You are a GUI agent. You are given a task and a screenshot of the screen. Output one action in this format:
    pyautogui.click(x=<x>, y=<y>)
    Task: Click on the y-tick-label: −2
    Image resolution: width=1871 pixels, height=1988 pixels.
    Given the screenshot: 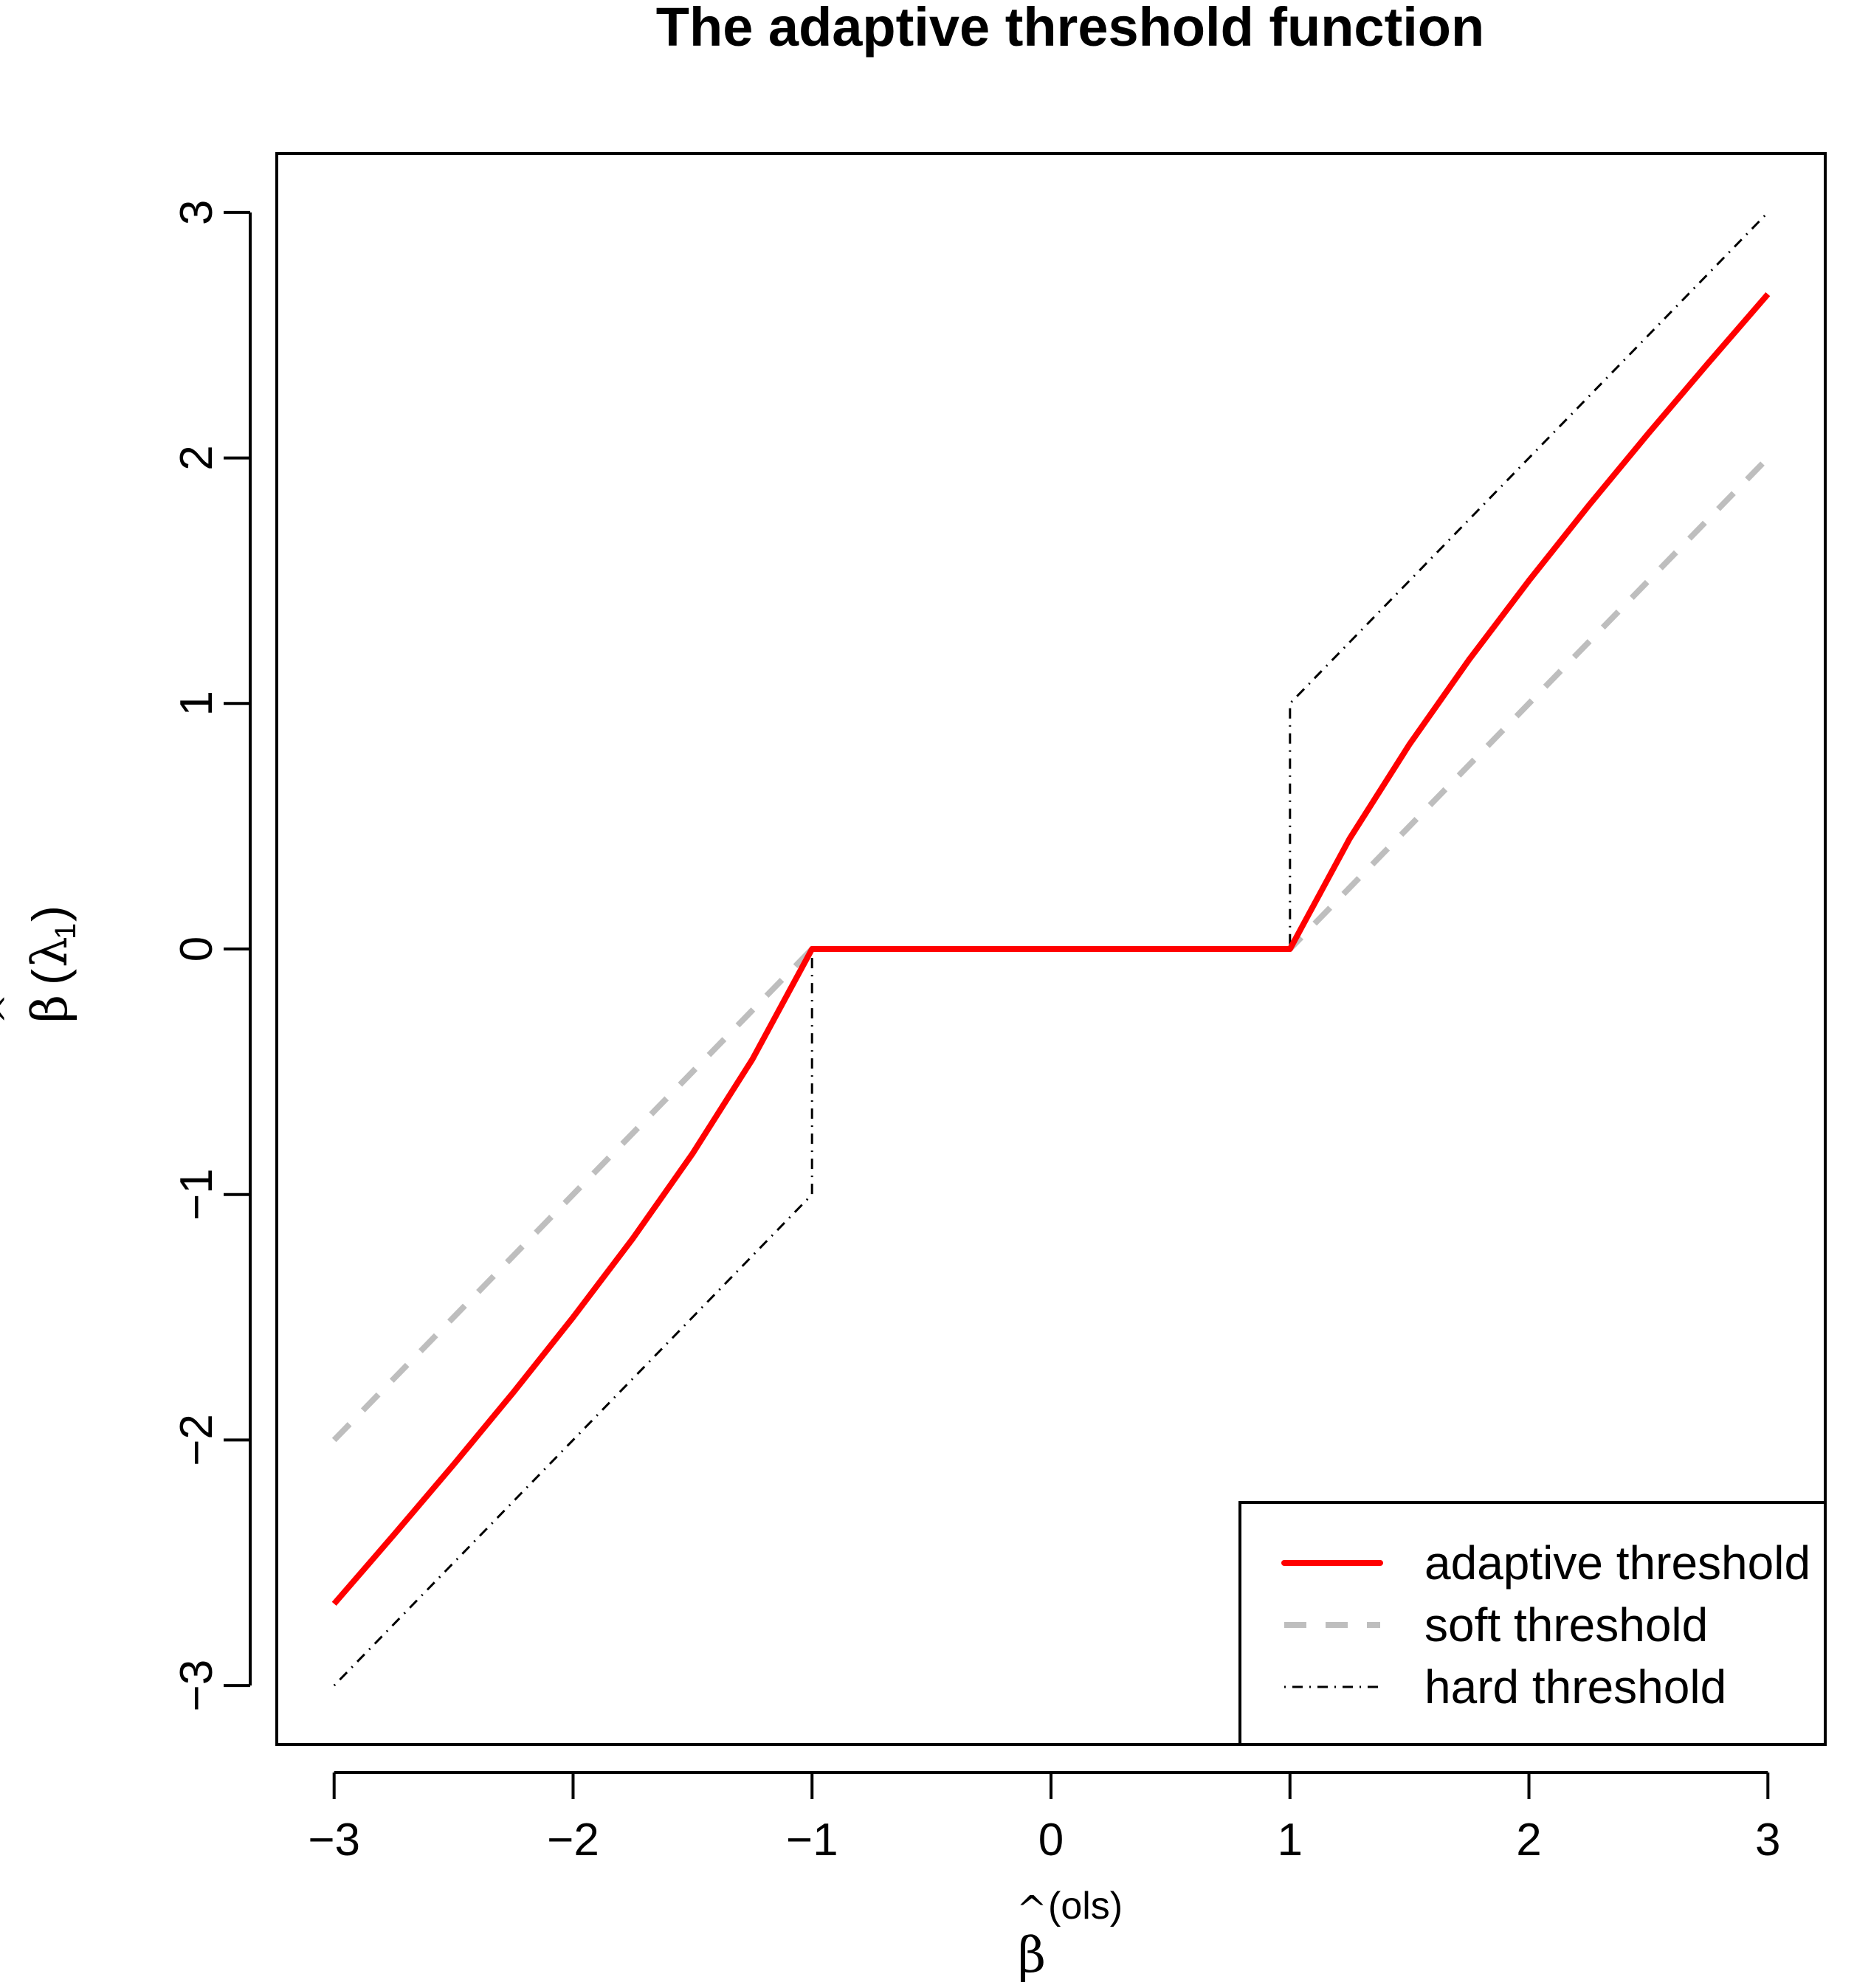 What is the action you would take?
    pyautogui.click(x=196, y=1440)
    